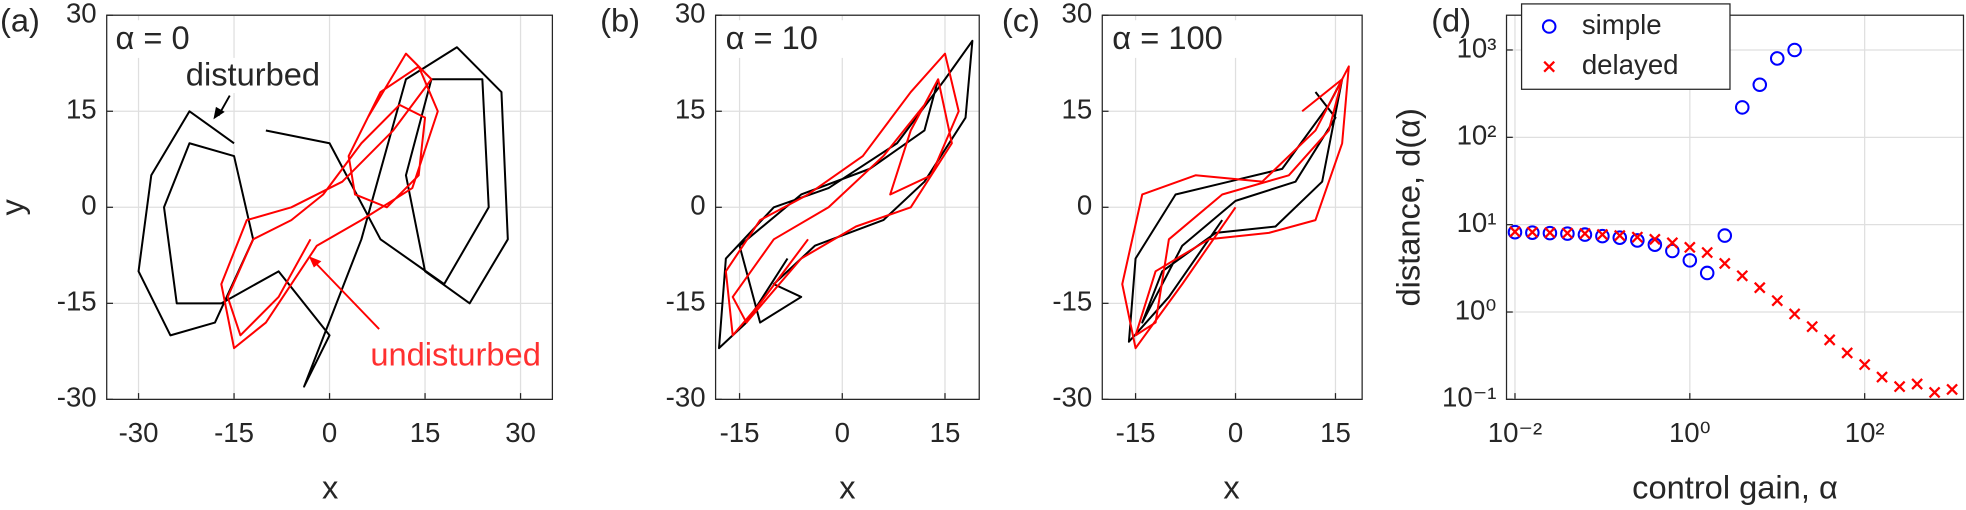  What do you see at coordinates (1167, 37) in the screenshot?
I see `annotation: α = 100` at bounding box center [1167, 37].